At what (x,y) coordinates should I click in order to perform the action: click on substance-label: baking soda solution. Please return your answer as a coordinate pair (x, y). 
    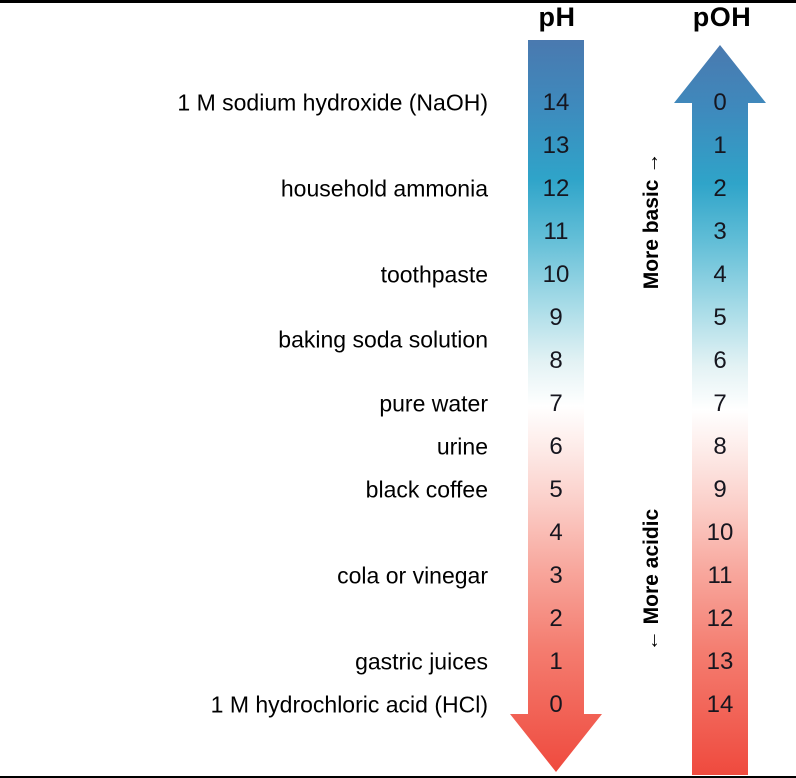
    Looking at the image, I should click on (383, 339).